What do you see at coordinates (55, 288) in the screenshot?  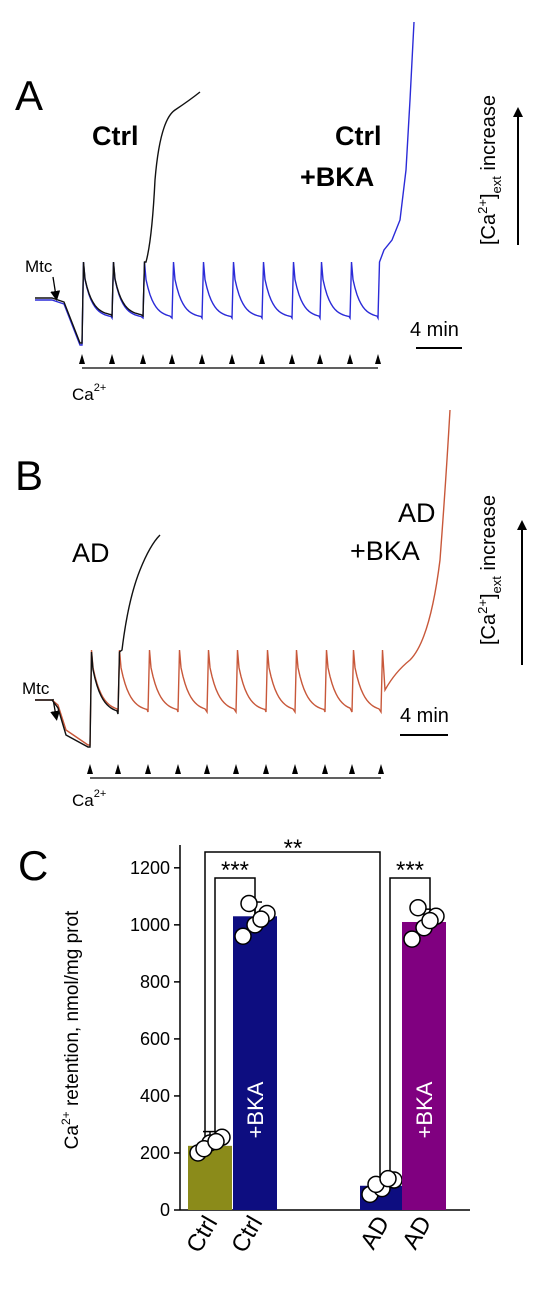 I see `mtc-arrow` at bounding box center [55, 288].